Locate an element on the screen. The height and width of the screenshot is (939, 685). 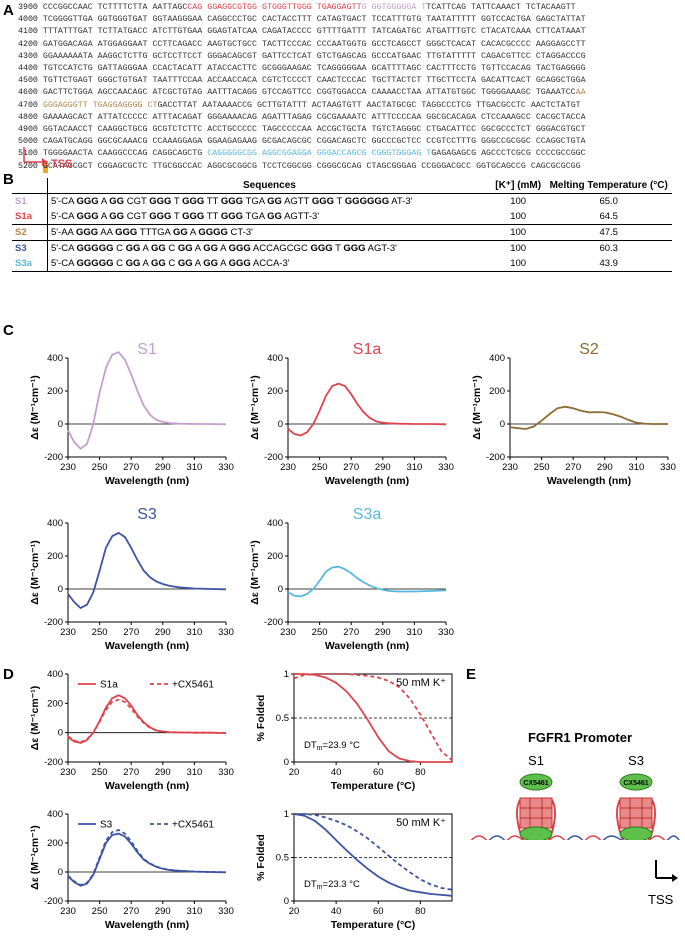
legend-label: +CX5461 is located at coordinates (193, 825).